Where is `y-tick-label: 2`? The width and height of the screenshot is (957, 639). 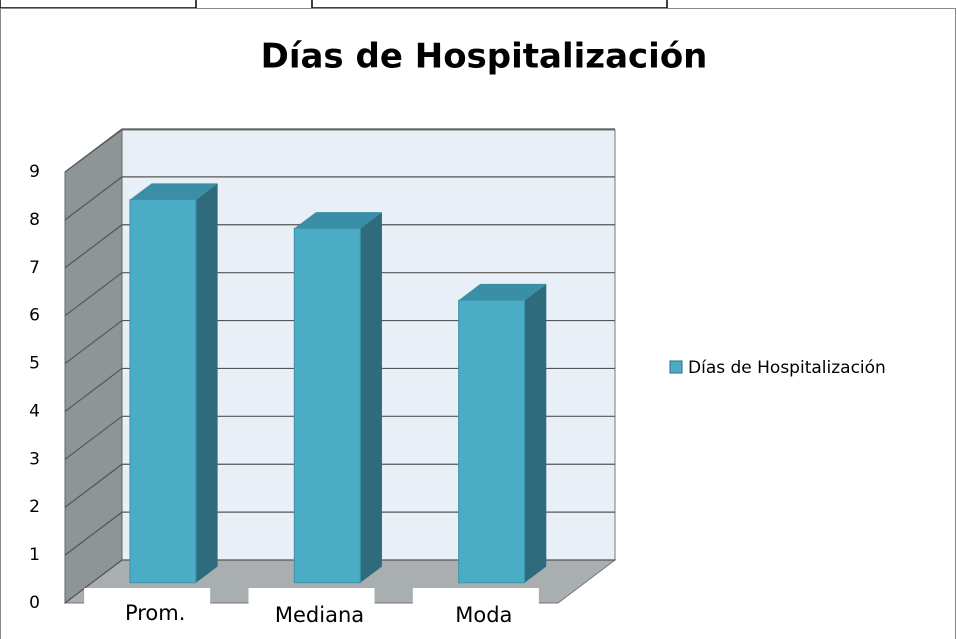
y-tick-label: 2 is located at coordinates (34, 507).